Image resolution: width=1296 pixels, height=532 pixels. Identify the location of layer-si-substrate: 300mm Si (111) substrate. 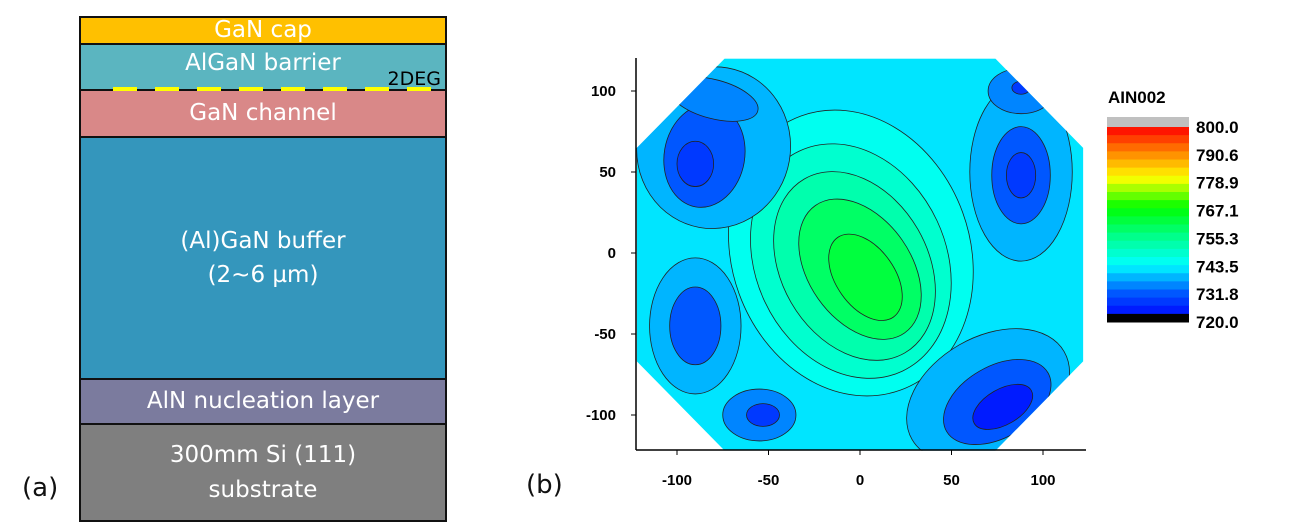
(263, 472).